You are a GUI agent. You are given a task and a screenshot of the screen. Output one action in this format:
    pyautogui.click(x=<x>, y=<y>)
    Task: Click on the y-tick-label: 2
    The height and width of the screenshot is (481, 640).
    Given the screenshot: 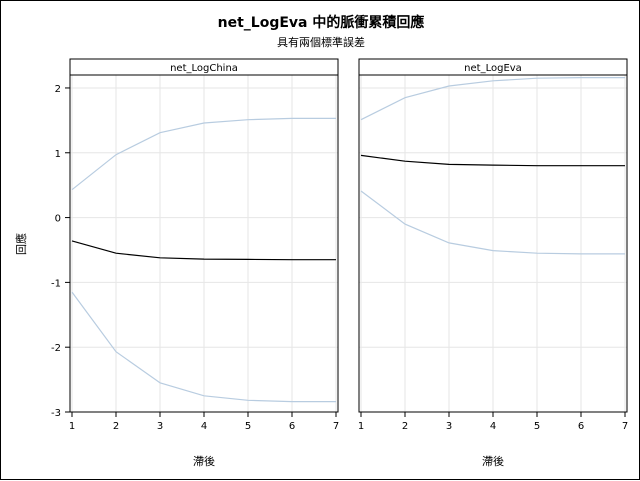 What is the action you would take?
    pyautogui.click(x=58, y=89)
    